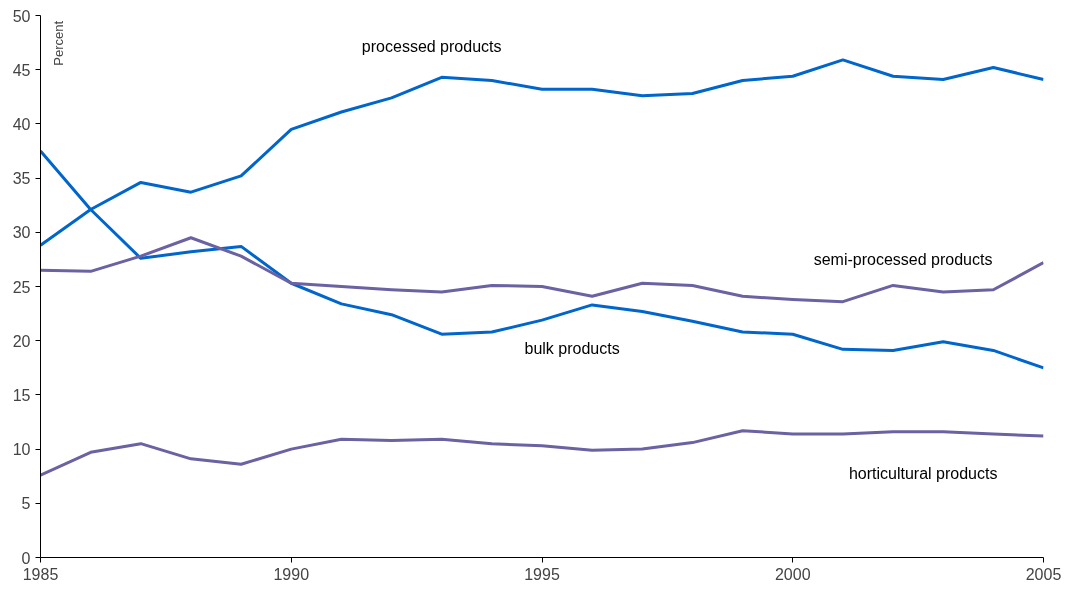  What do you see at coordinates (21, 341) in the screenshot?
I see `y-tick-label: 20` at bounding box center [21, 341].